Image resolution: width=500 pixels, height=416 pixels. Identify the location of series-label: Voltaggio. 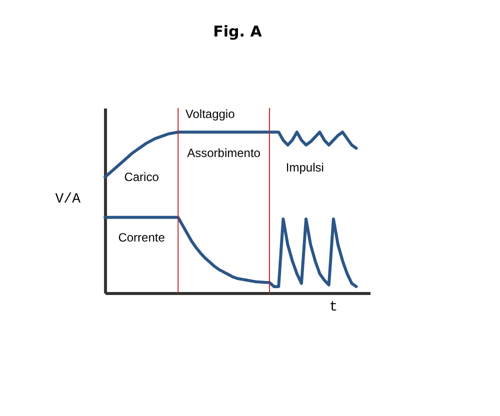
(210, 114).